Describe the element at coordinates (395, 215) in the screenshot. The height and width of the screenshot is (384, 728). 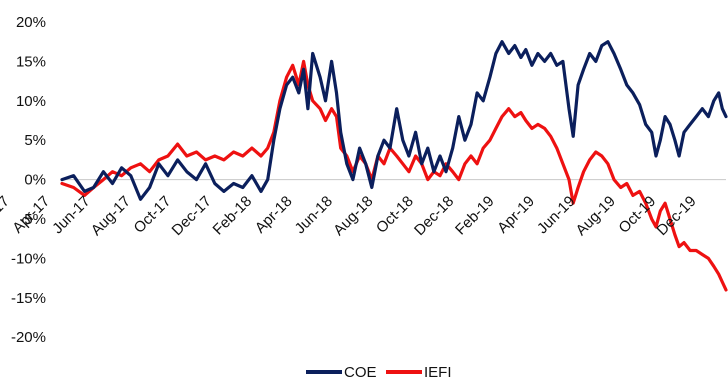
I see `x-tick-label: Oct-18` at that location.